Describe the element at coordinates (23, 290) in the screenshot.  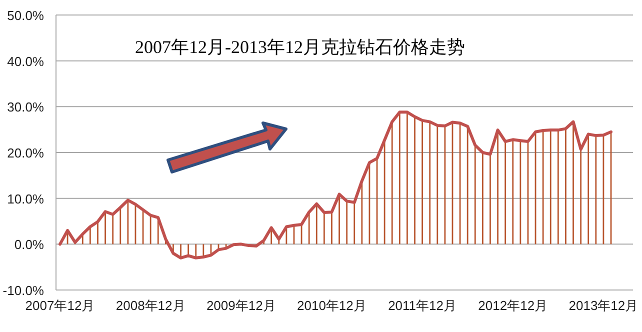
I see `y-tick-label: -10.0%` at that location.